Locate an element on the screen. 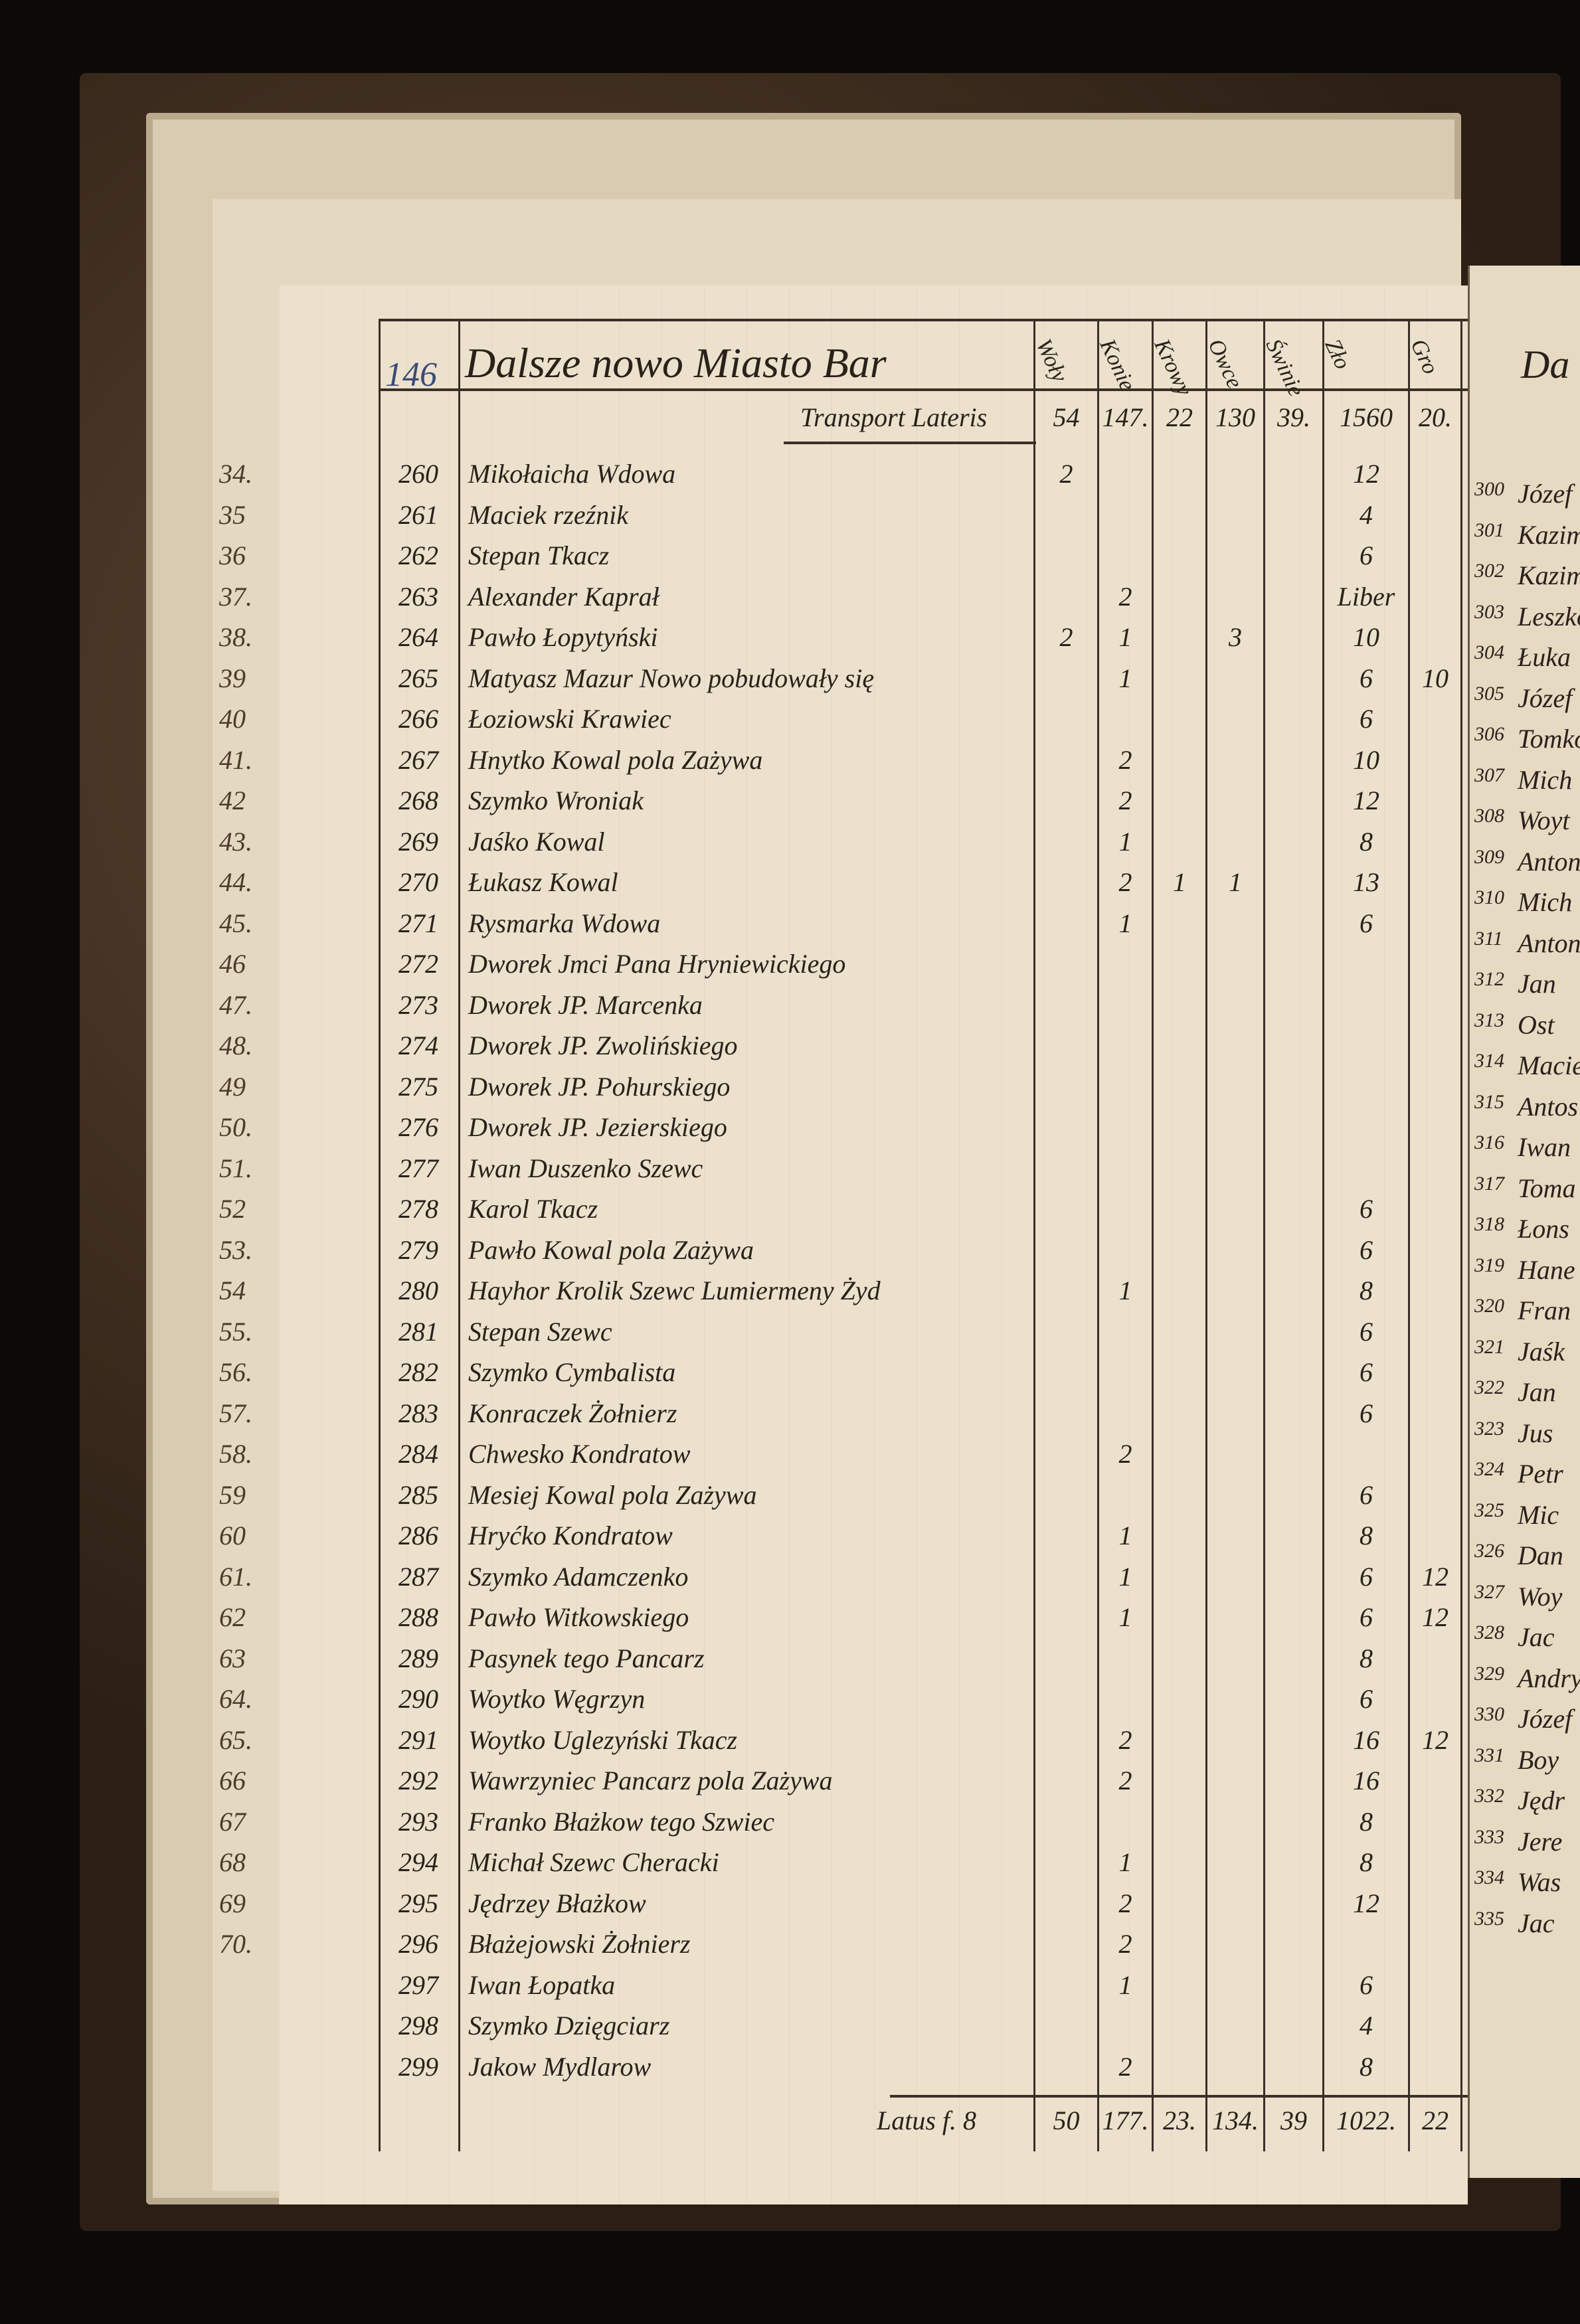  margin-number: 58. is located at coordinates (236, 1454).